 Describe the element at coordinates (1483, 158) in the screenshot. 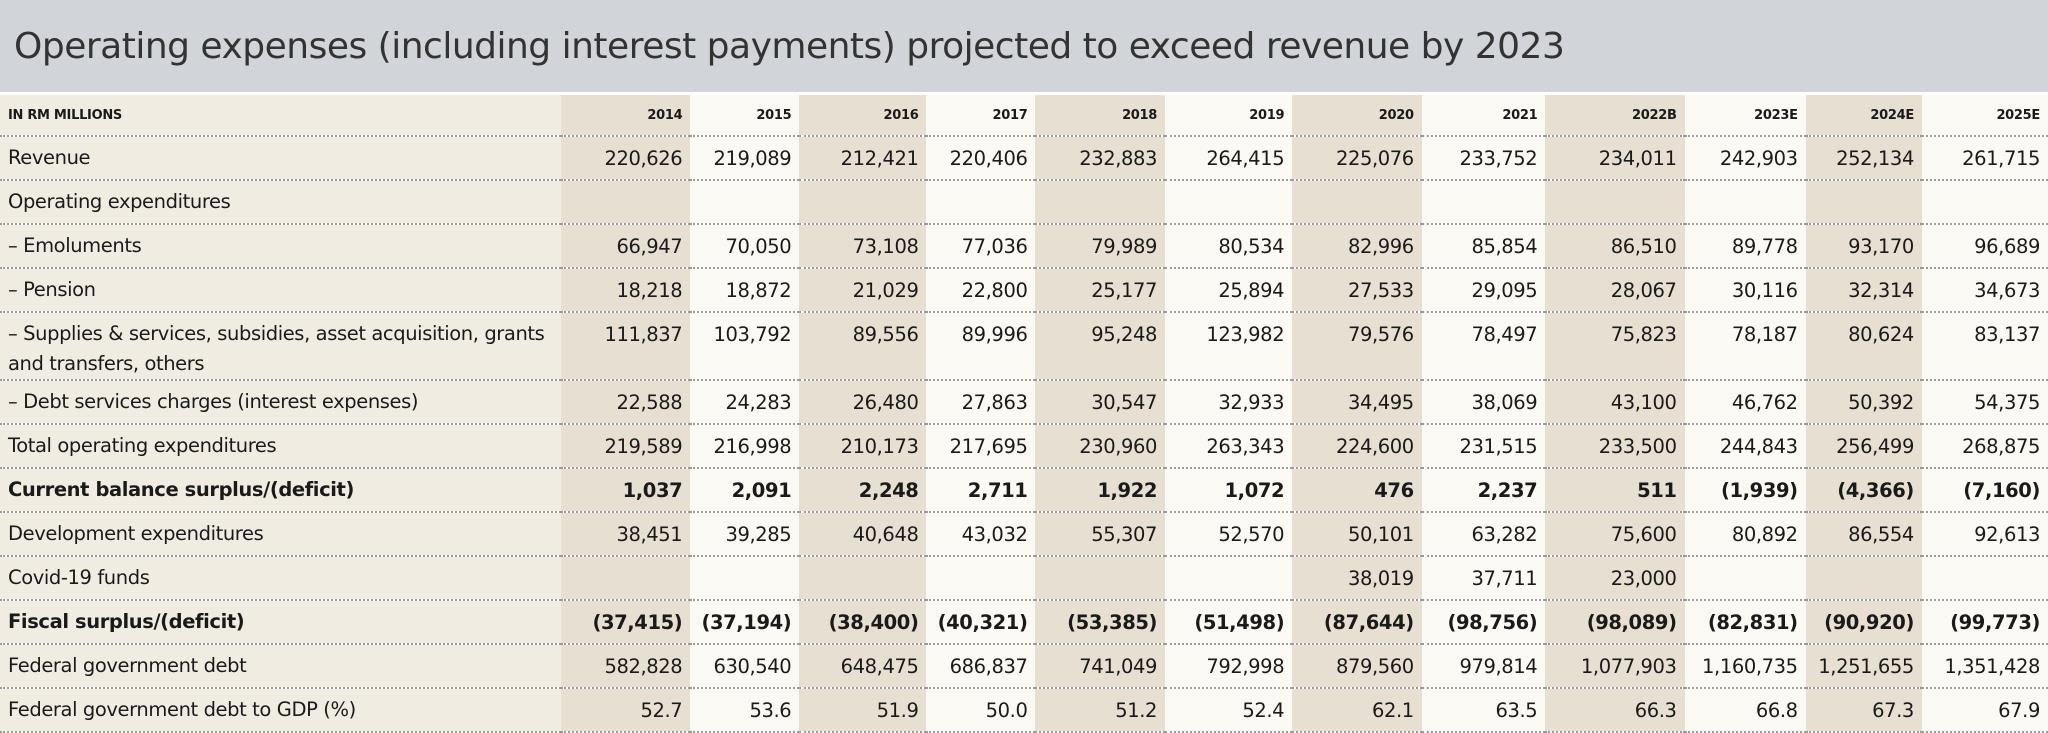

I see `table-cell: 233,752` at that location.